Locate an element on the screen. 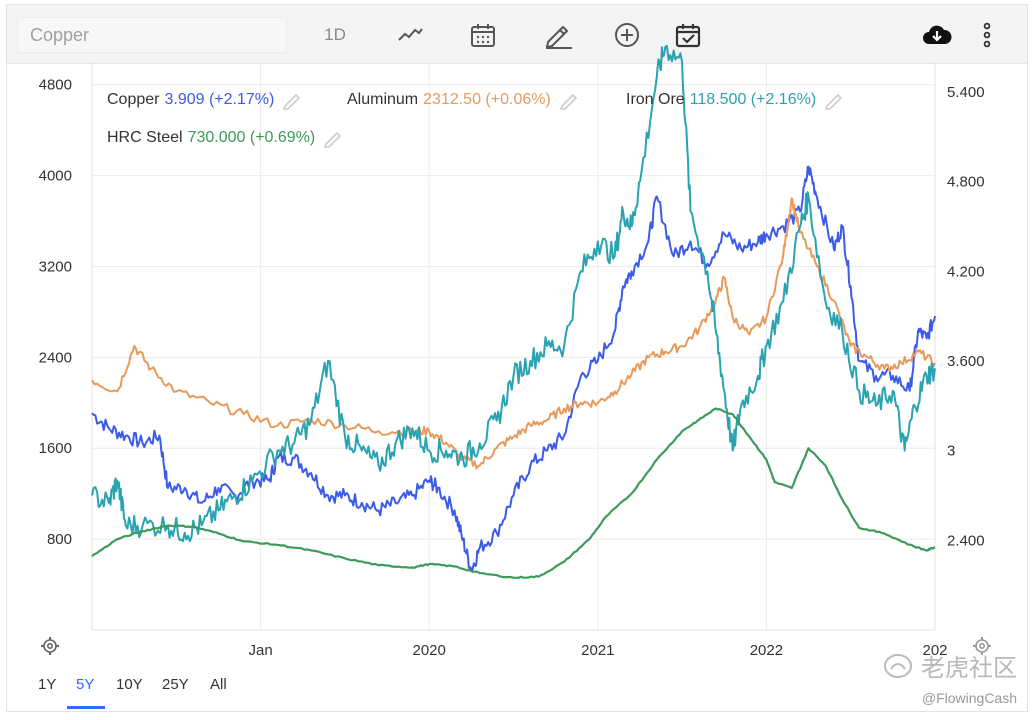 The width and height of the screenshot is (1035, 720). events-button is located at coordinates (688, 35).